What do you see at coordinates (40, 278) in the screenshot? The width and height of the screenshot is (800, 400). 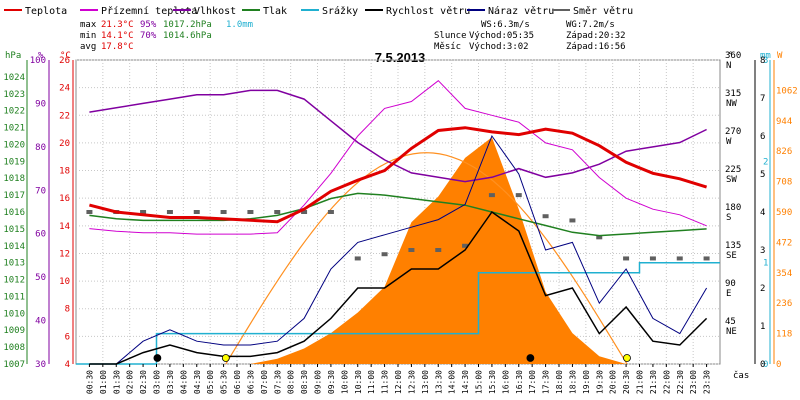 I see `tick-humidity: 50` at bounding box center [40, 278].